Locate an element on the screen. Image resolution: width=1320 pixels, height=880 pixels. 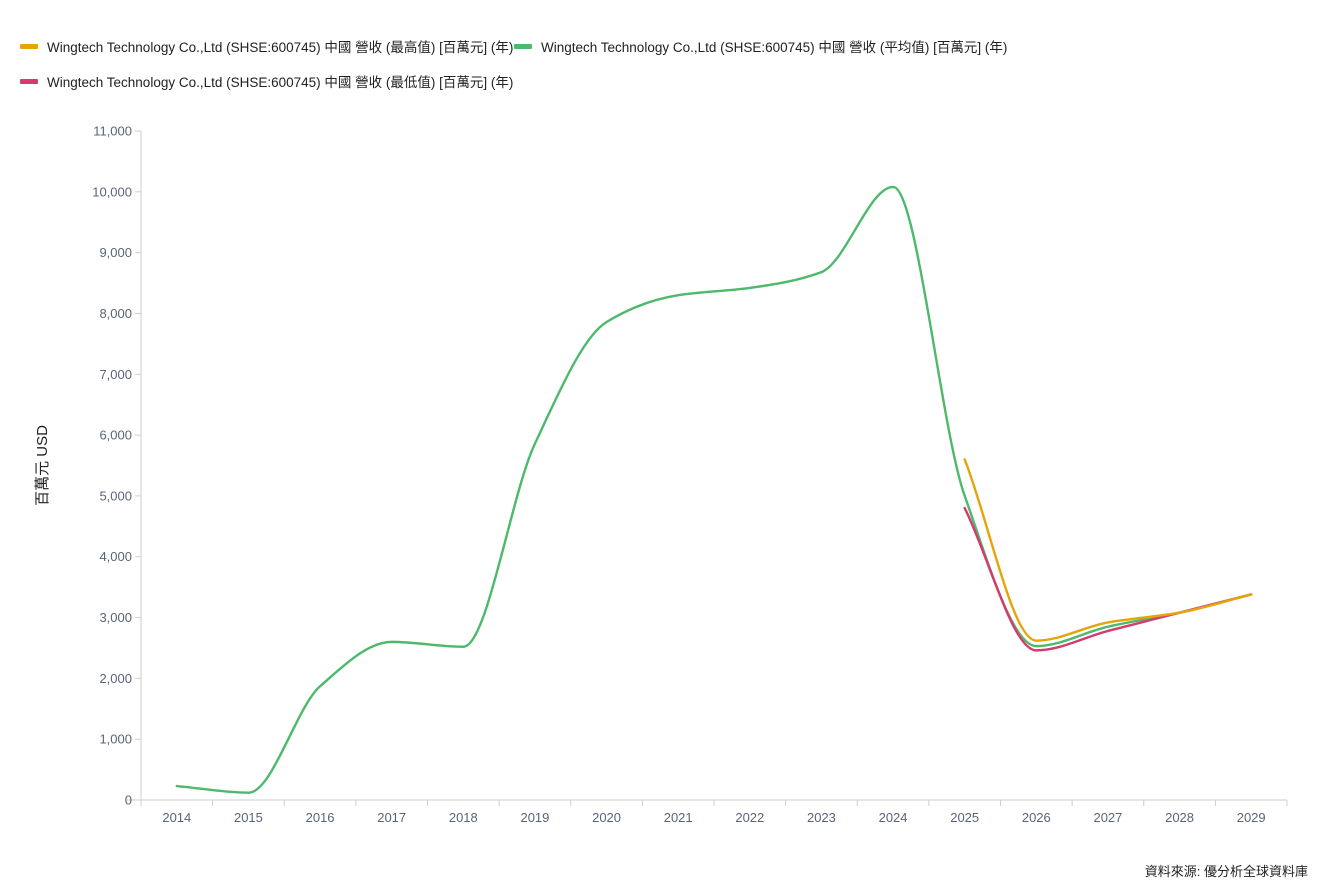
series-line-max is located at coordinates (1108, 550).